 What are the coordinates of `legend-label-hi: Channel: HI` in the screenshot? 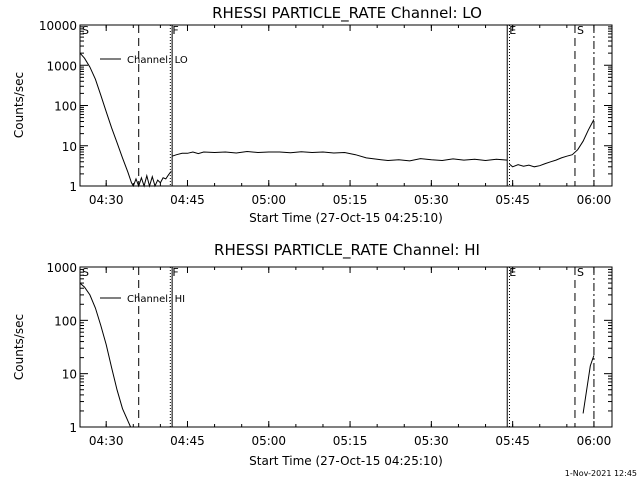 It's located at (156, 299).